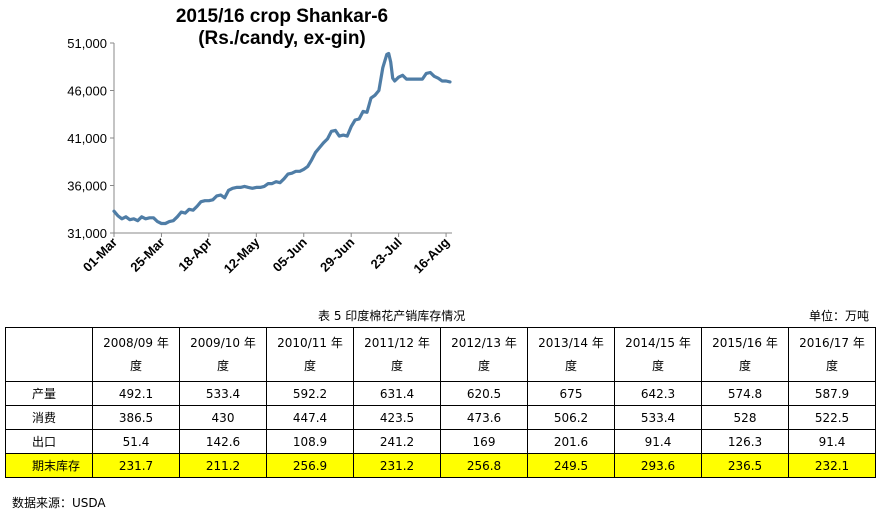  I want to click on row-label: 期末库存, so click(49, 465).